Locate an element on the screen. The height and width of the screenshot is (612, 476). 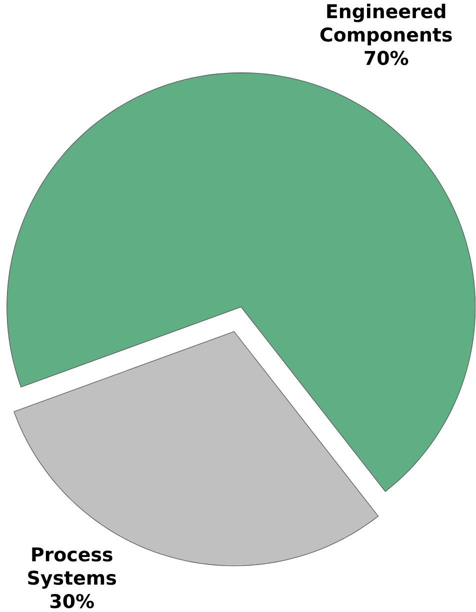
data-label: 70% is located at coordinates (386, 58).